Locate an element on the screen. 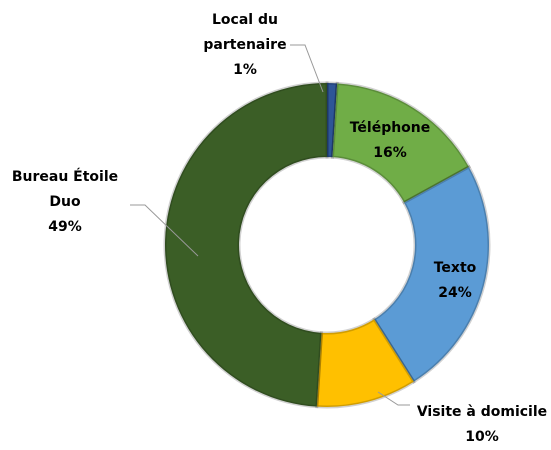 The height and width of the screenshot is (450, 551). slice-label: Téléphone is located at coordinates (390, 128).